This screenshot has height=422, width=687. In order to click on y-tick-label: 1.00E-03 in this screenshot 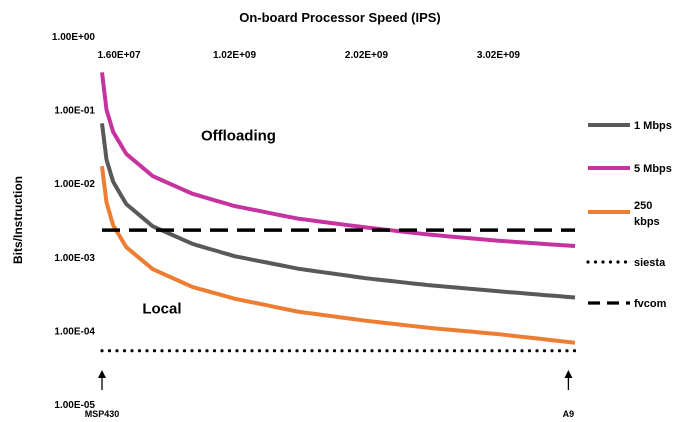, I will do `click(74, 258)`.